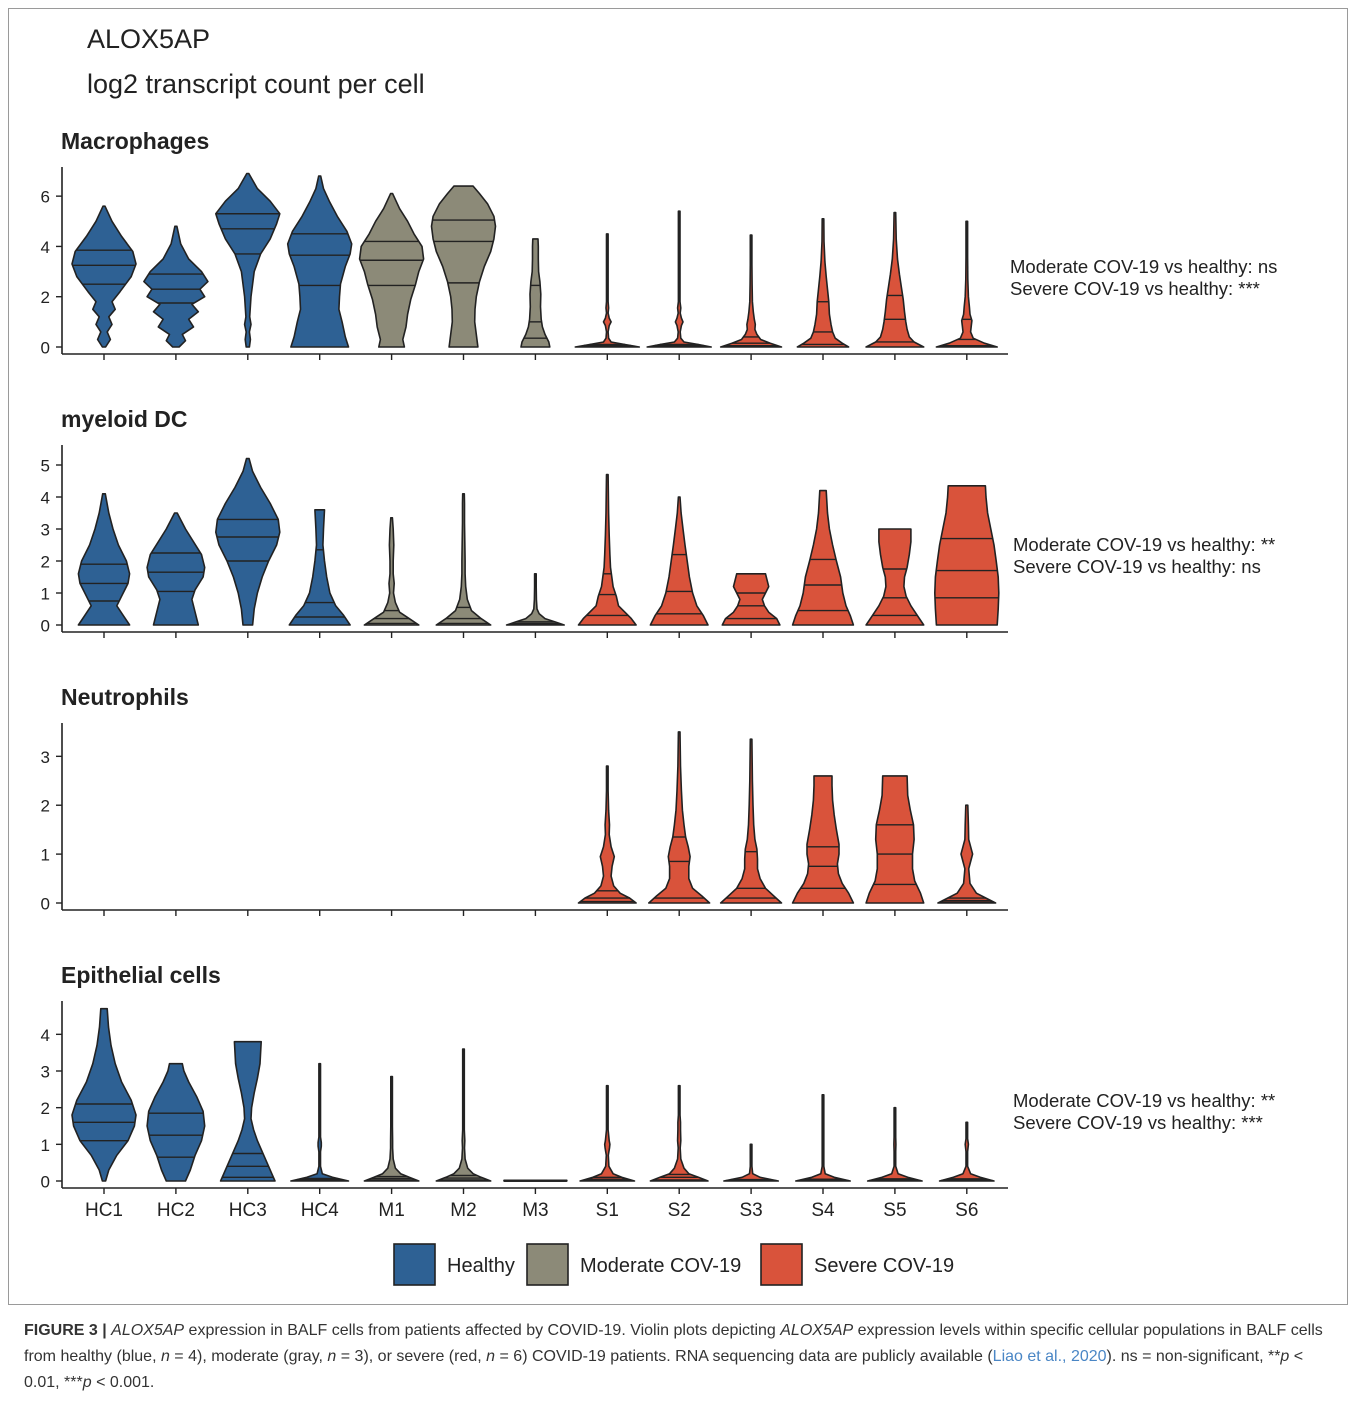  Describe the element at coordinates (123, 1382) in the screenshot. I see `caption-text: < 0.001.` at that location.